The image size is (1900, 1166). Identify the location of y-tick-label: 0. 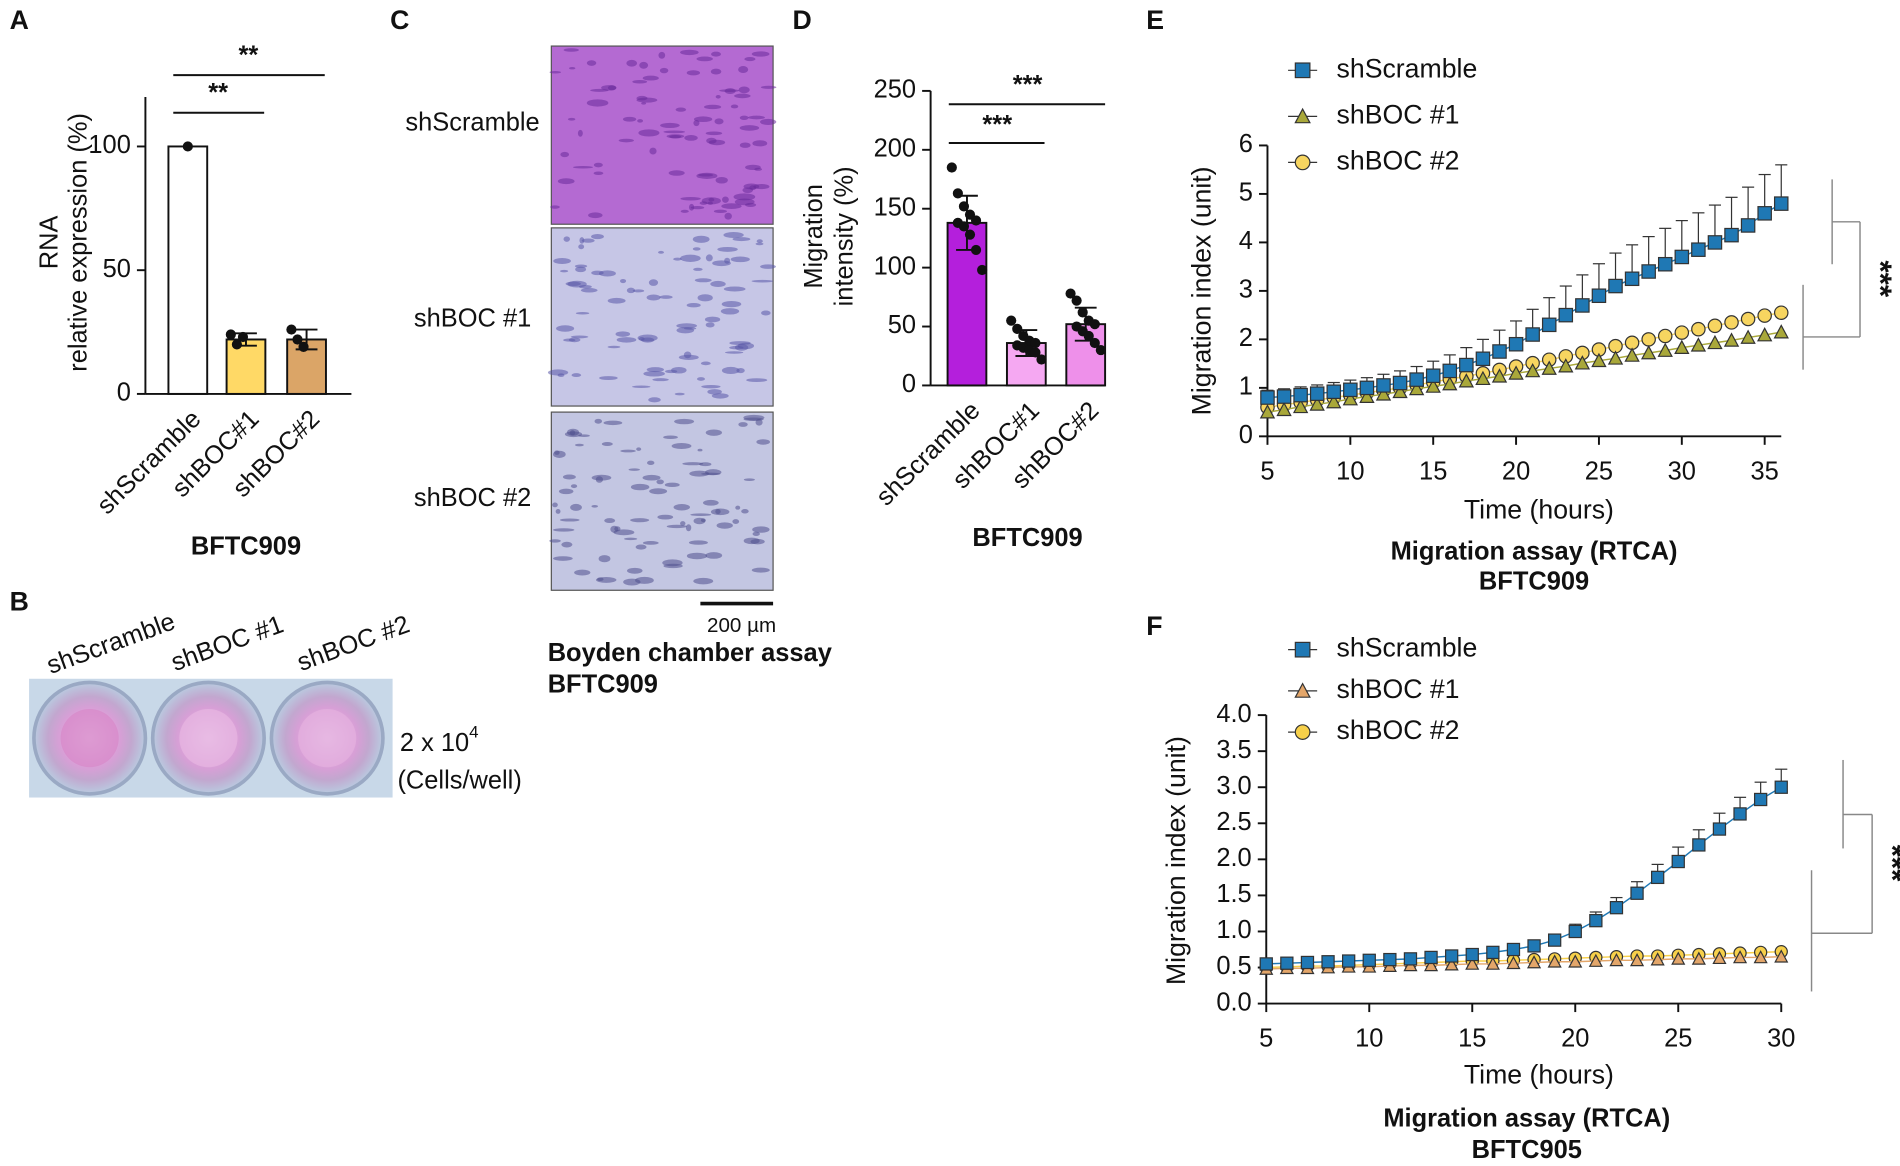
(909, 384).